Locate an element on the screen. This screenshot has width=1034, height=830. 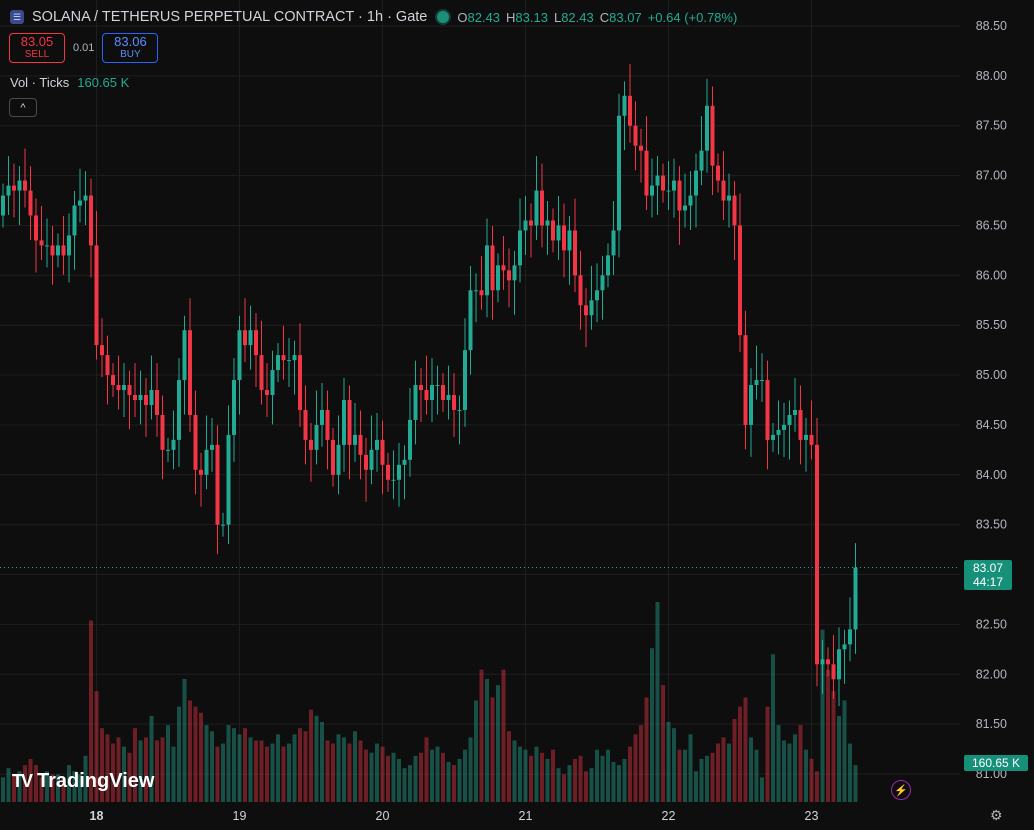
chevron-up-icon: ^ is located at coordinates (23, 107).